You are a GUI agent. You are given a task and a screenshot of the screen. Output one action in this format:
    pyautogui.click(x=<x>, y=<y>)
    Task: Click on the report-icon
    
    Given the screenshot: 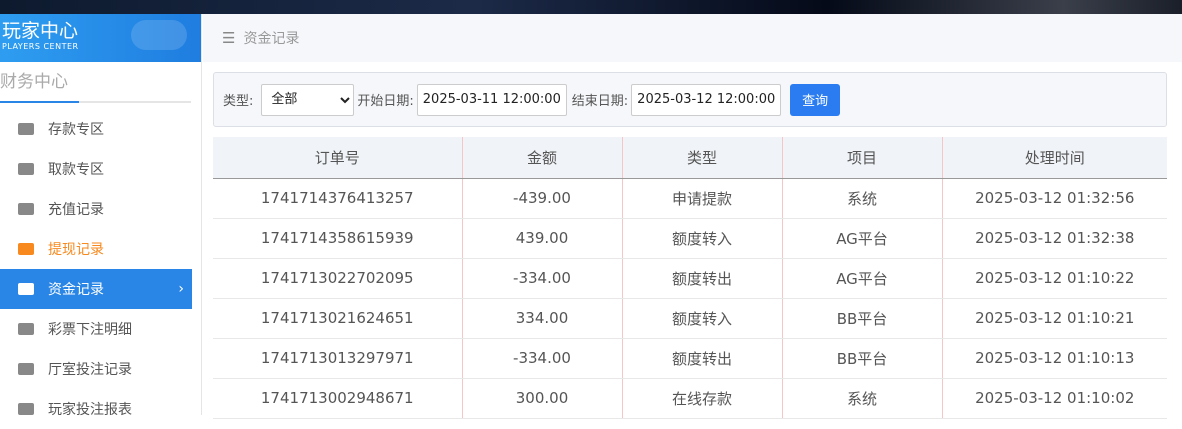 What is the action you would take?
    pyautogui.click(x=26, y=409)
    